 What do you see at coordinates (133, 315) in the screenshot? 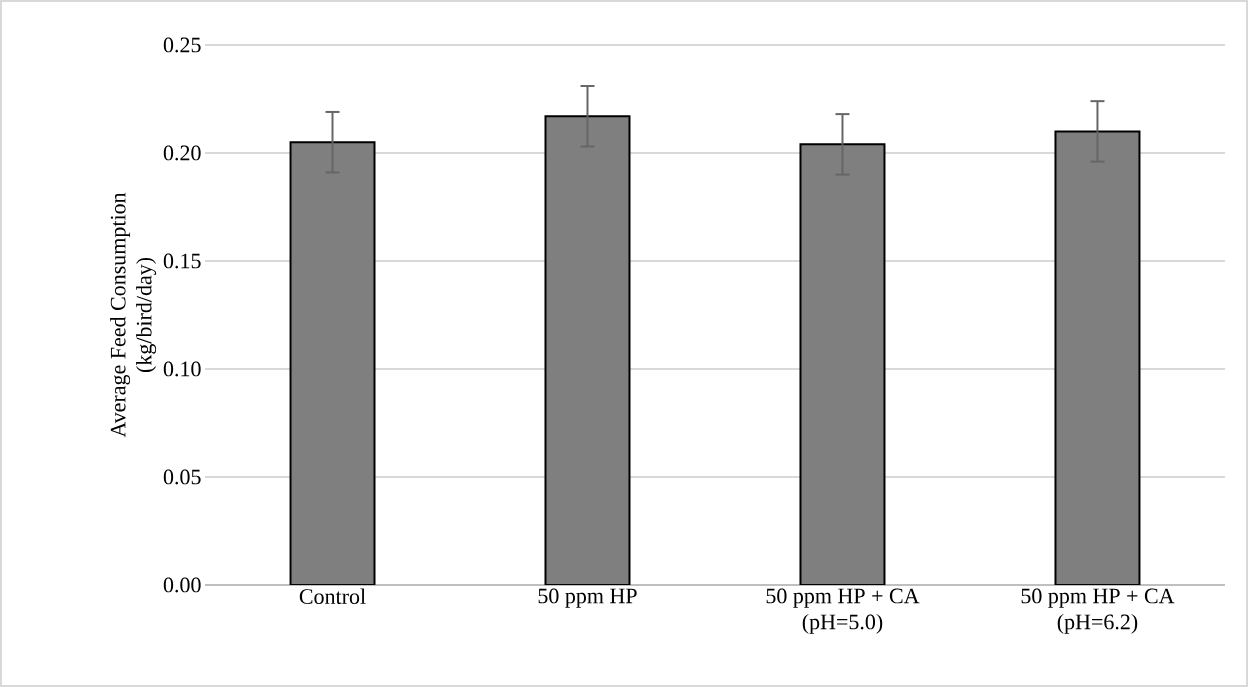
I see `y-axis-title: Average Feed Consumption (kg/bird/day)` at bounding box center [133, 315].